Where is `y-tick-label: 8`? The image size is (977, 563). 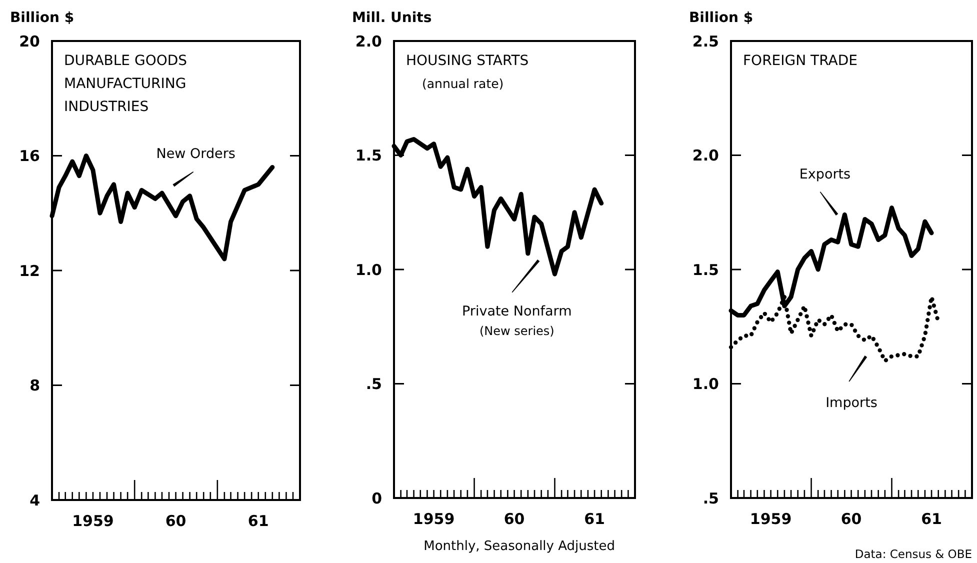 y-tick-label: 8 is located at coordinates (35, 385).